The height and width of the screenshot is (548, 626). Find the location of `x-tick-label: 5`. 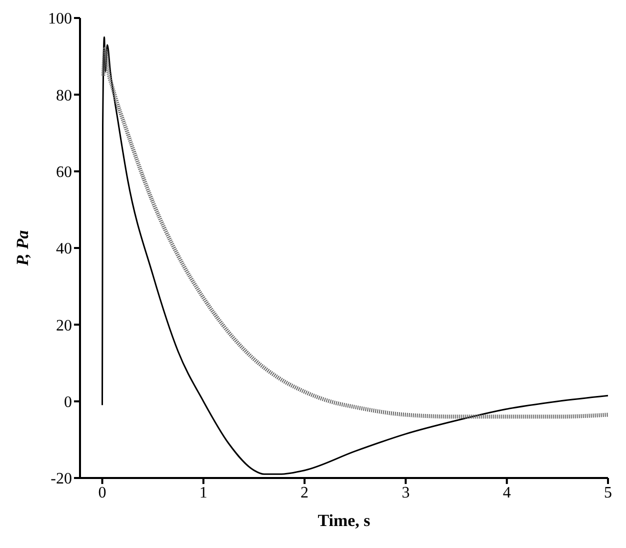

x-tick-label: 5 is located at coordinates (608, 493).